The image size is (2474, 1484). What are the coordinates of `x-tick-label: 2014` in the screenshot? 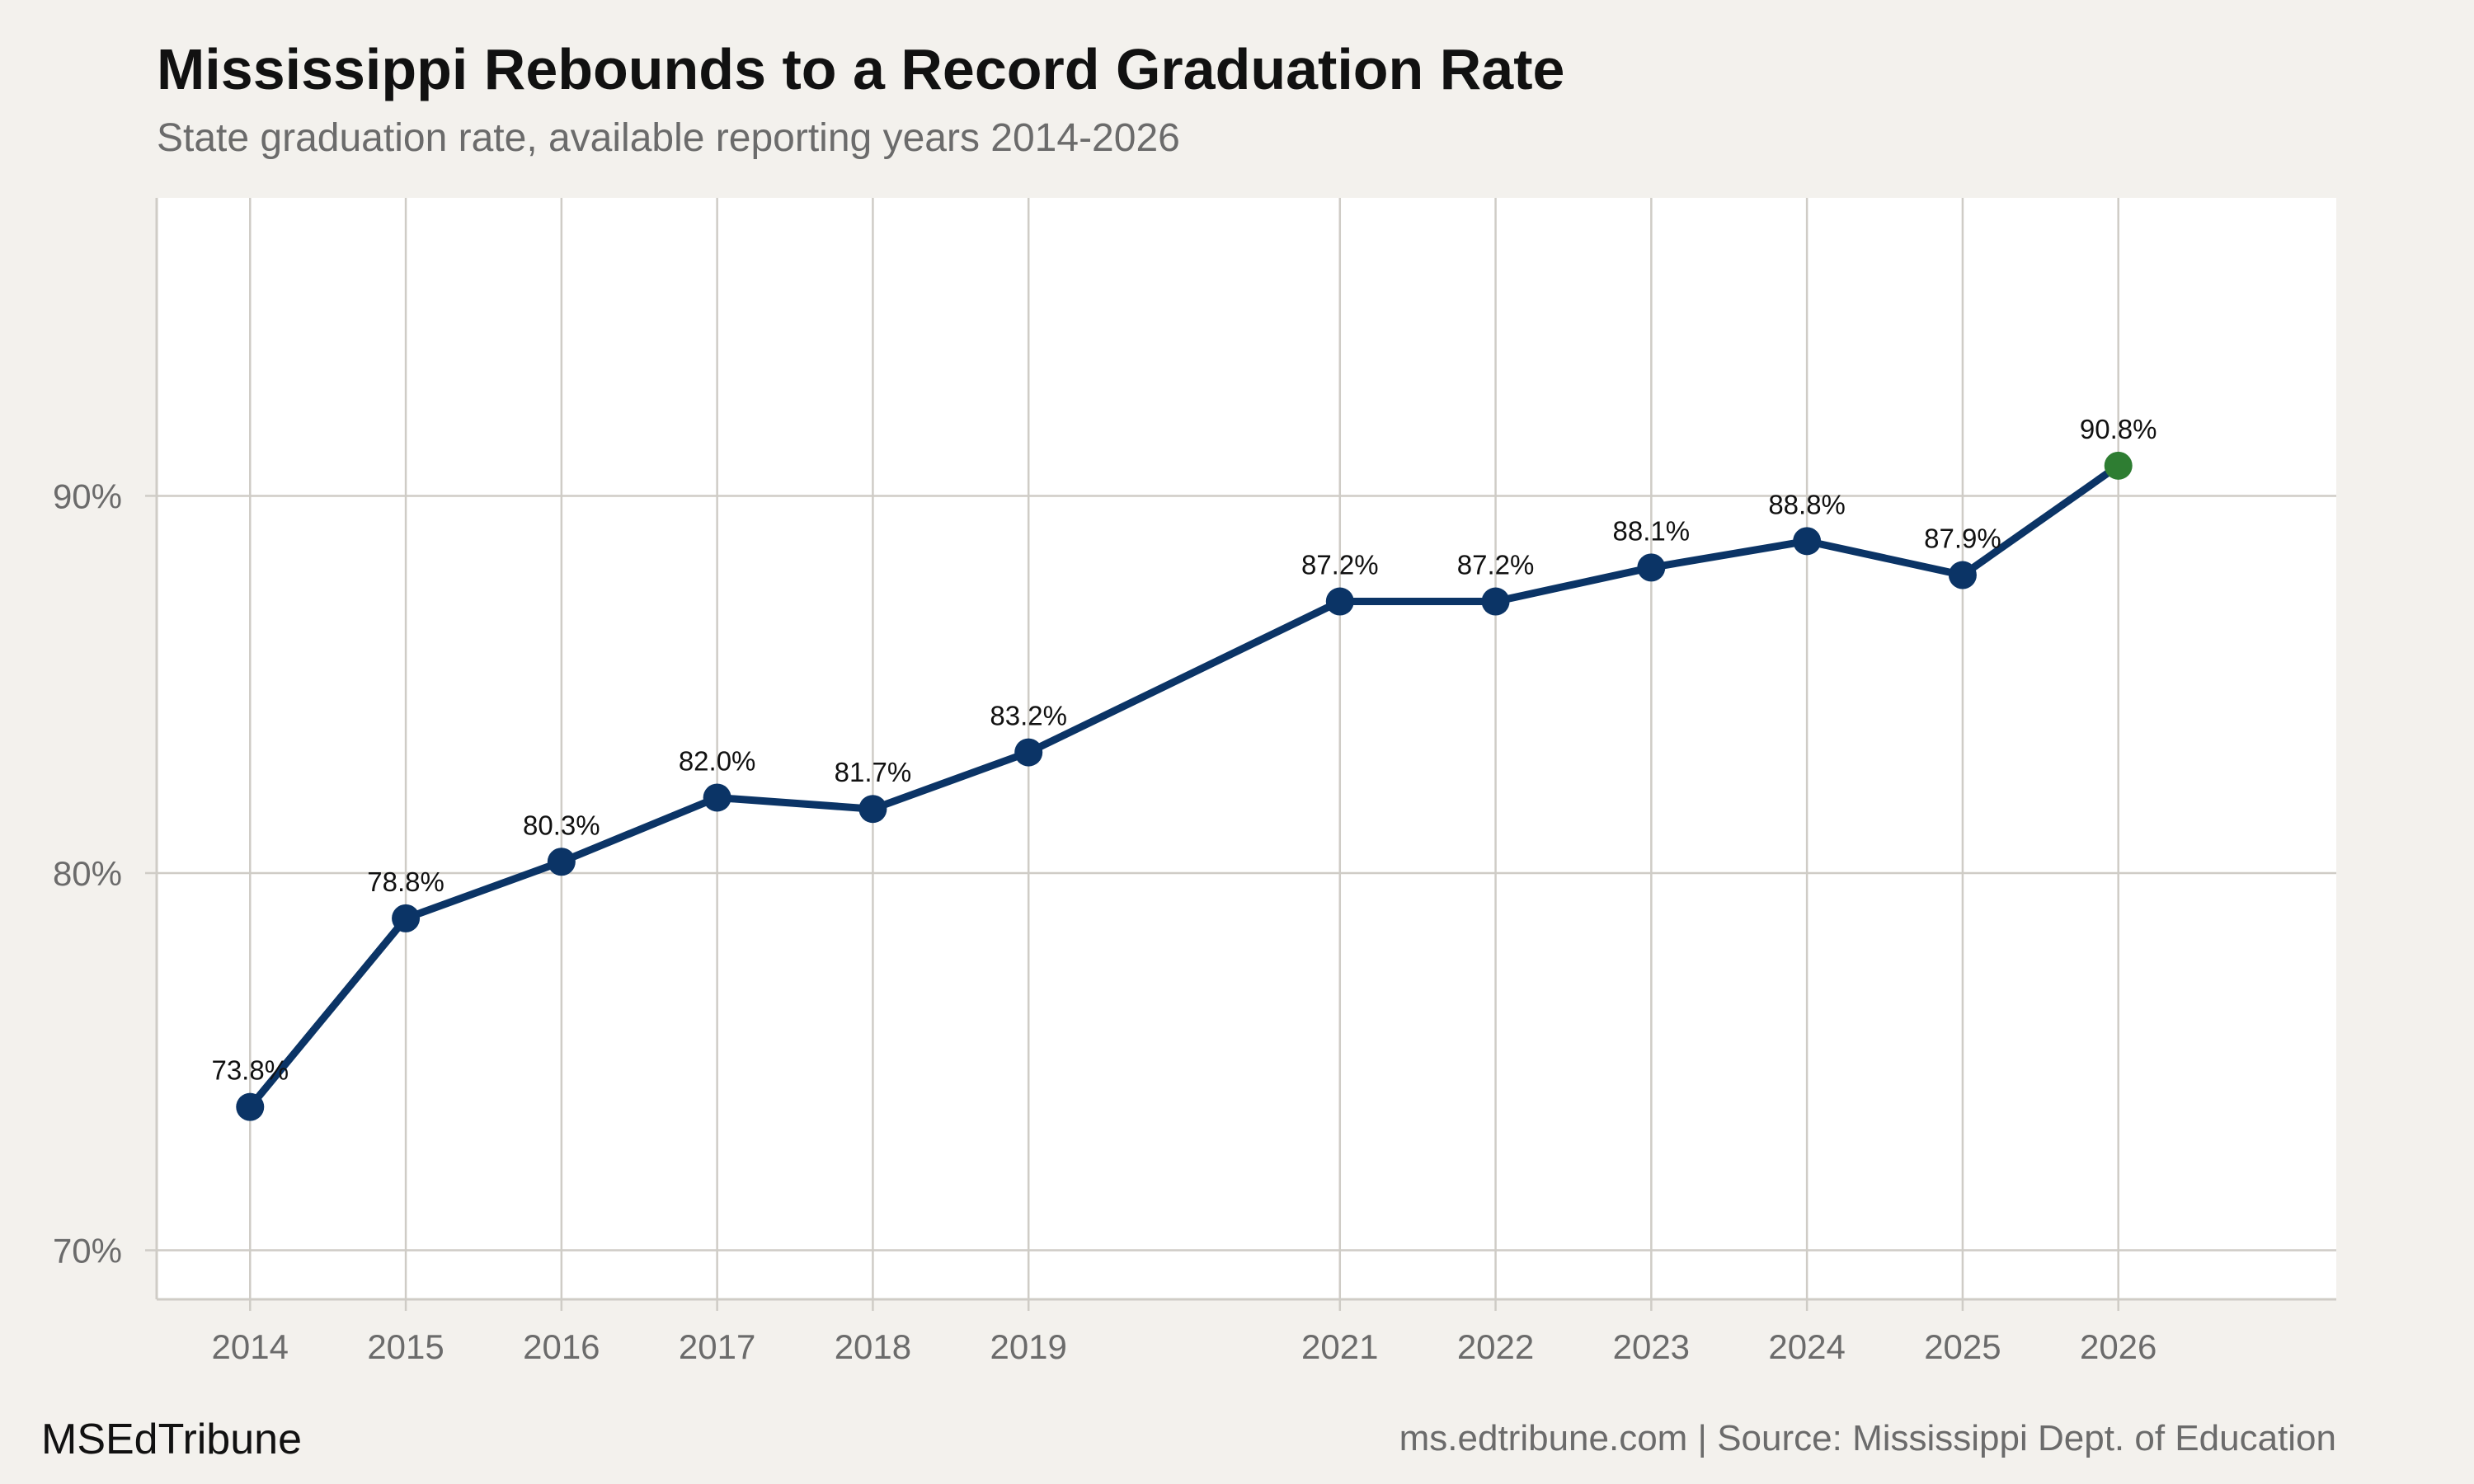 It's located at (250, 1346).